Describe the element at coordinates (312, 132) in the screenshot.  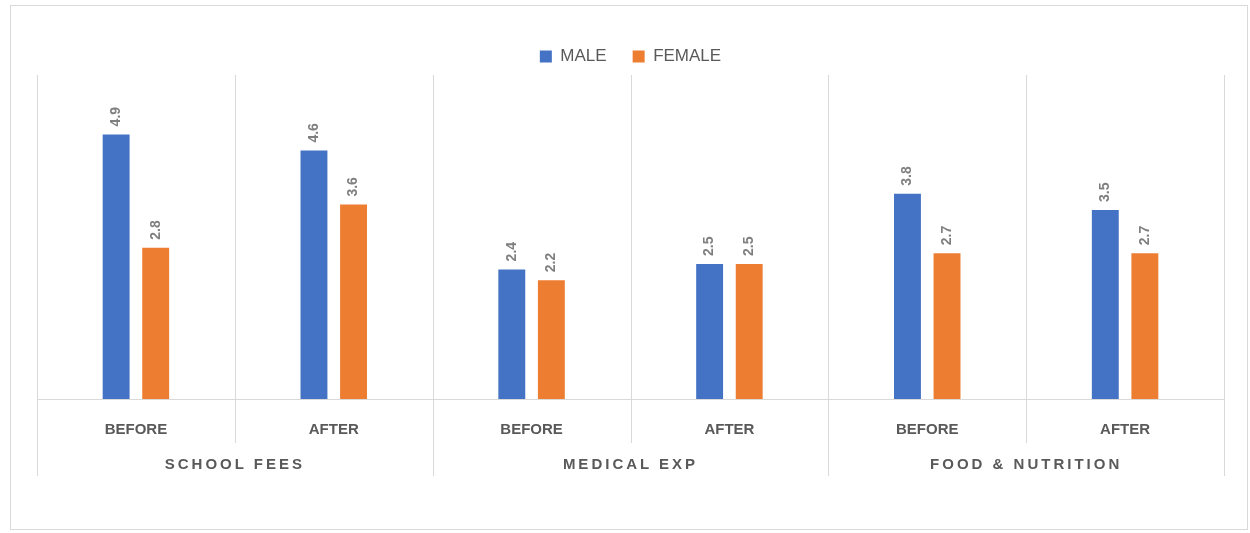
I see `data-label: 4.6` at that location.